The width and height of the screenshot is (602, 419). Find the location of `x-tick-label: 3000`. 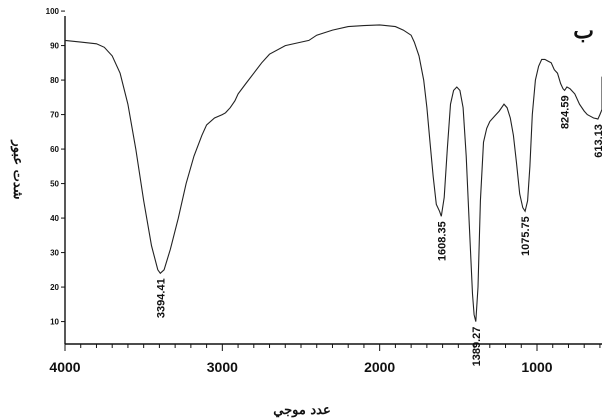

x-tick-label: 3000 is located at coordinates (222, 367).